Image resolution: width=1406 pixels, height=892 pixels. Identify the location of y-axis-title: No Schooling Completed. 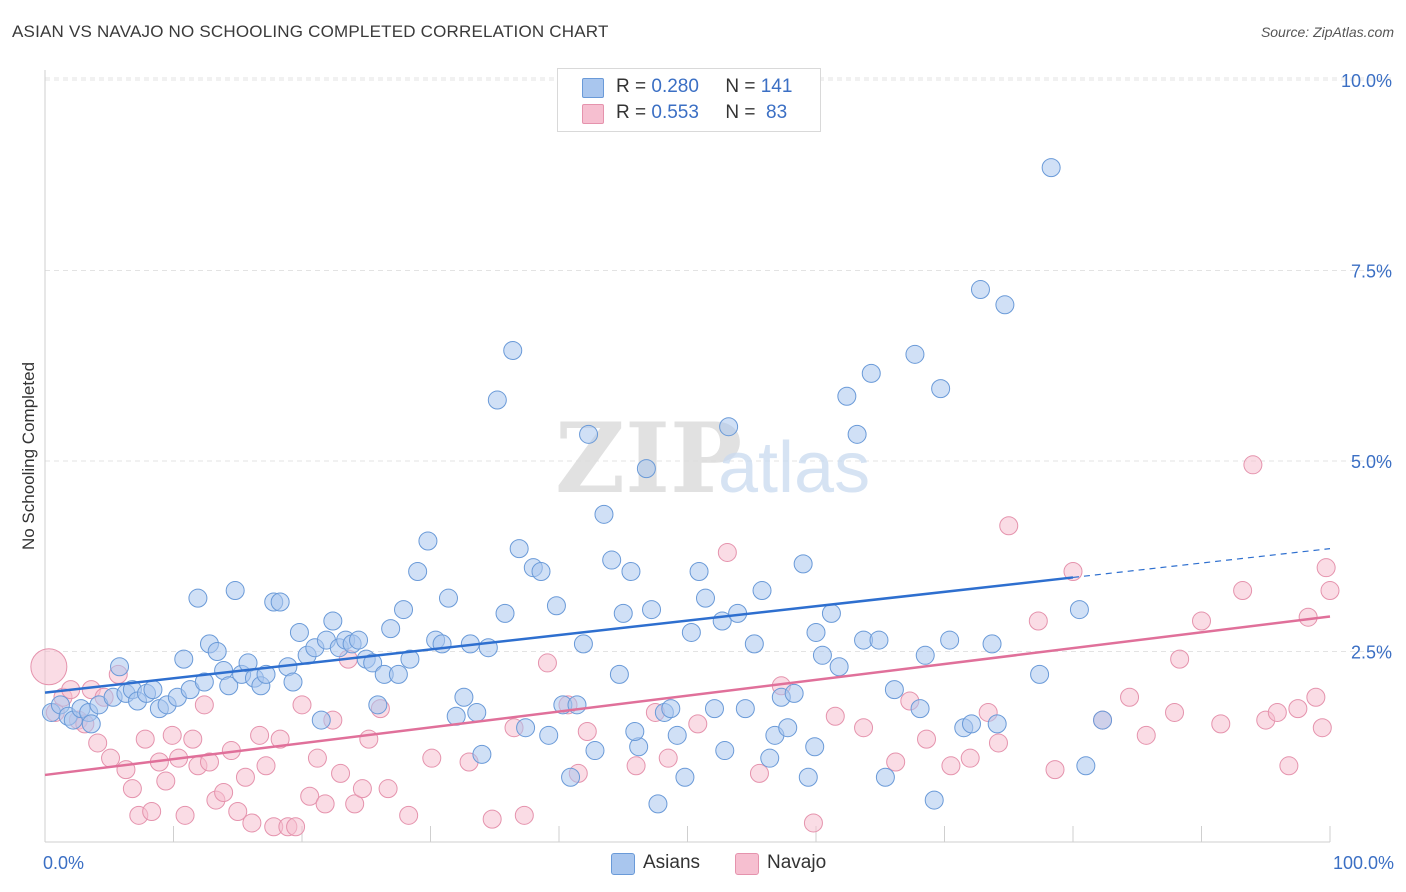
(28, 456).